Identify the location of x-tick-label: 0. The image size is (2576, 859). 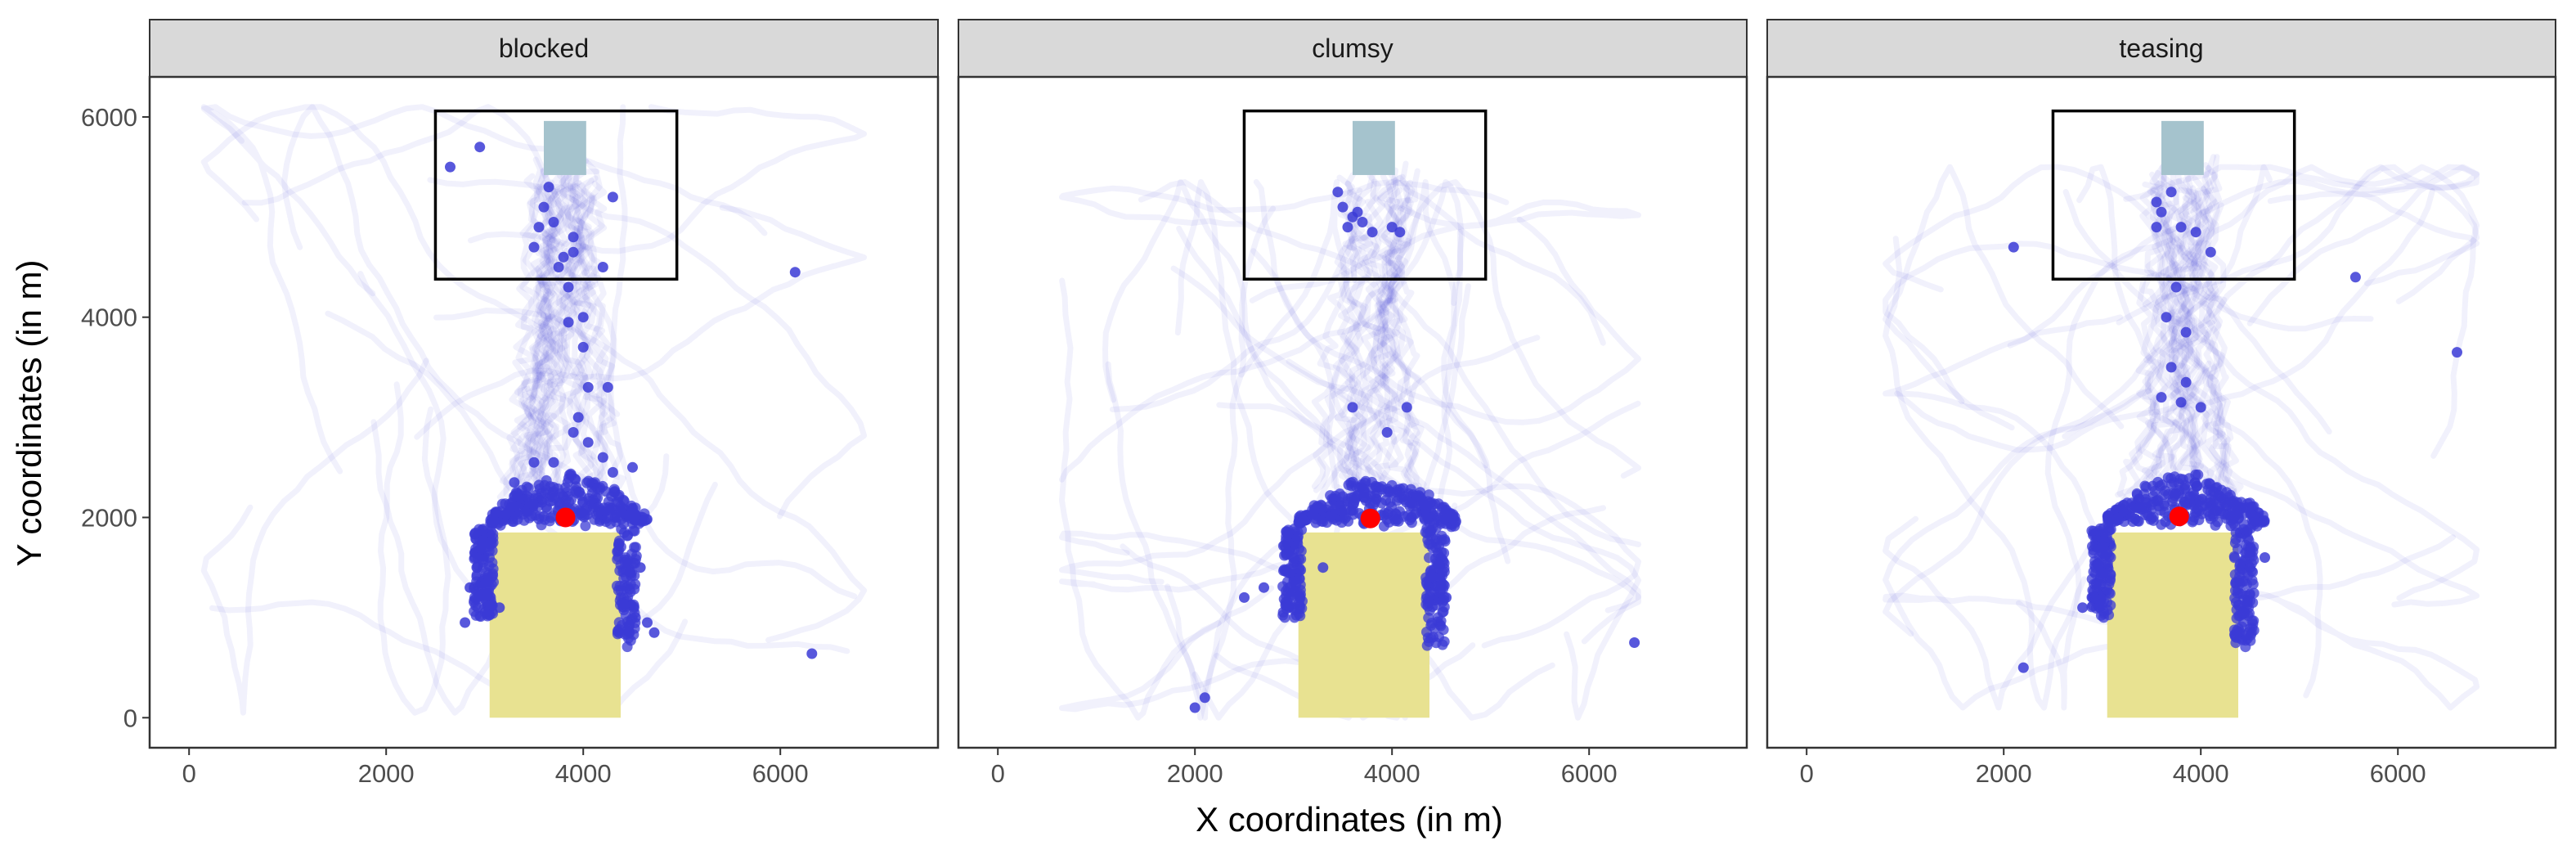
(189, 774).